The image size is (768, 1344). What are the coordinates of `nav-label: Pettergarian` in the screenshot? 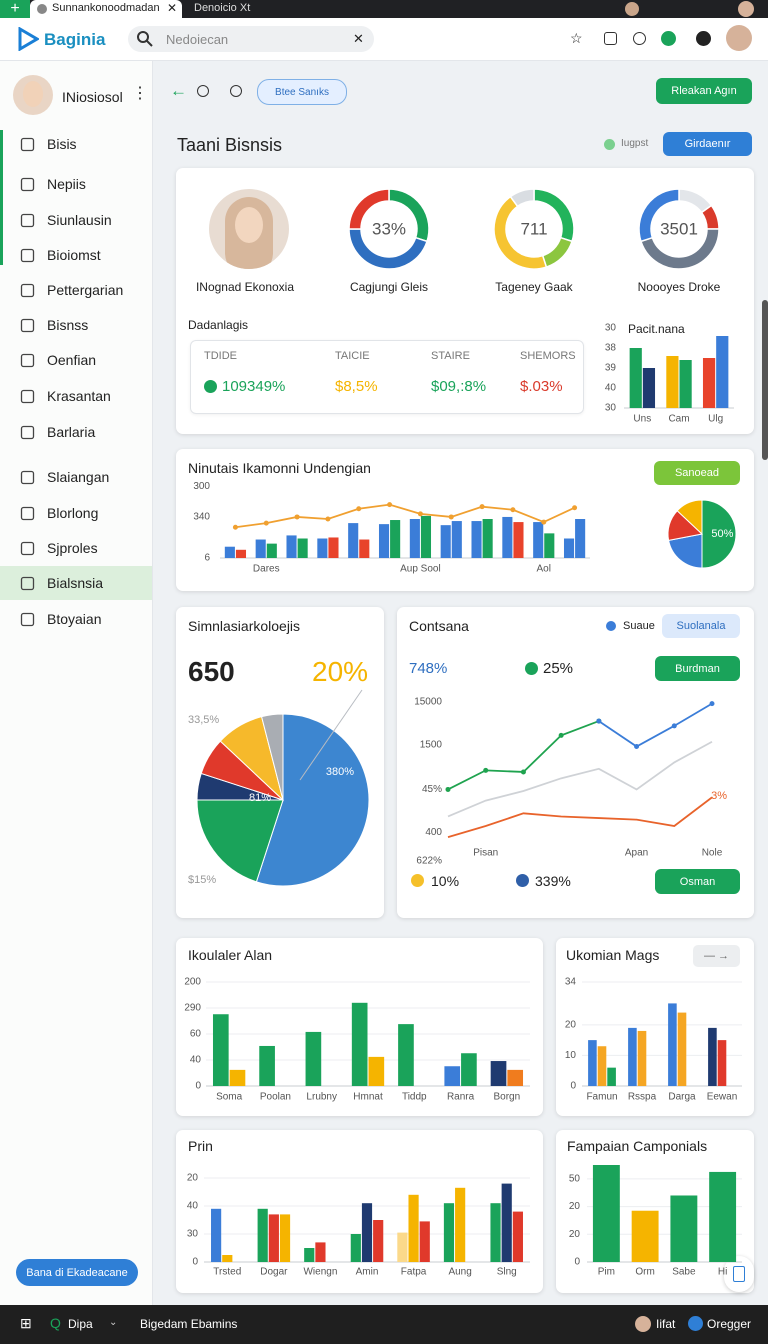 It's located at (85, 290).